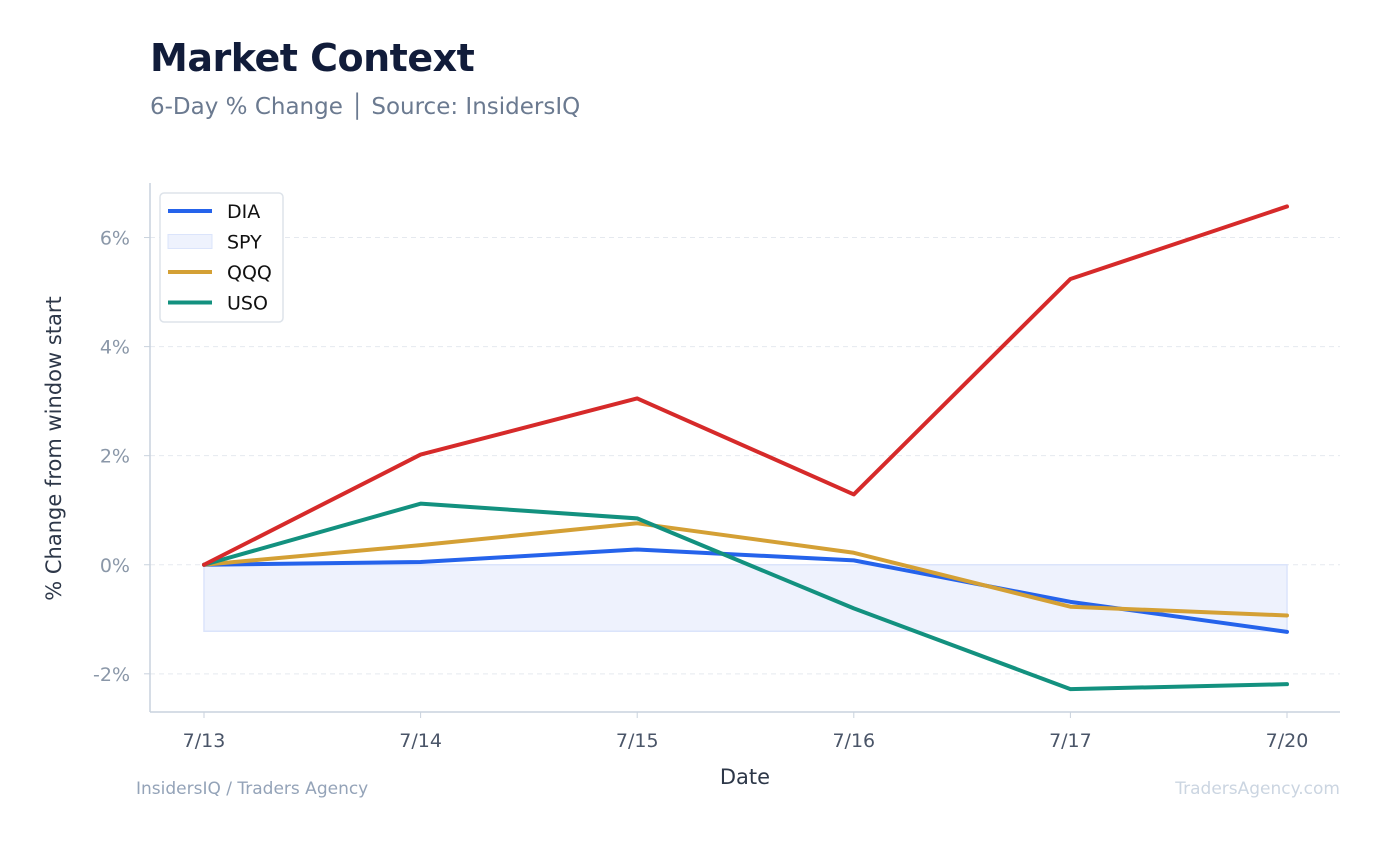 Image resolution: width=1384 pixels, height=845 pixels. What do you see at coordinates (637, 741) in the screenshot?
I see `x-tick-label: 7/15` at bounding box center [637, 741].